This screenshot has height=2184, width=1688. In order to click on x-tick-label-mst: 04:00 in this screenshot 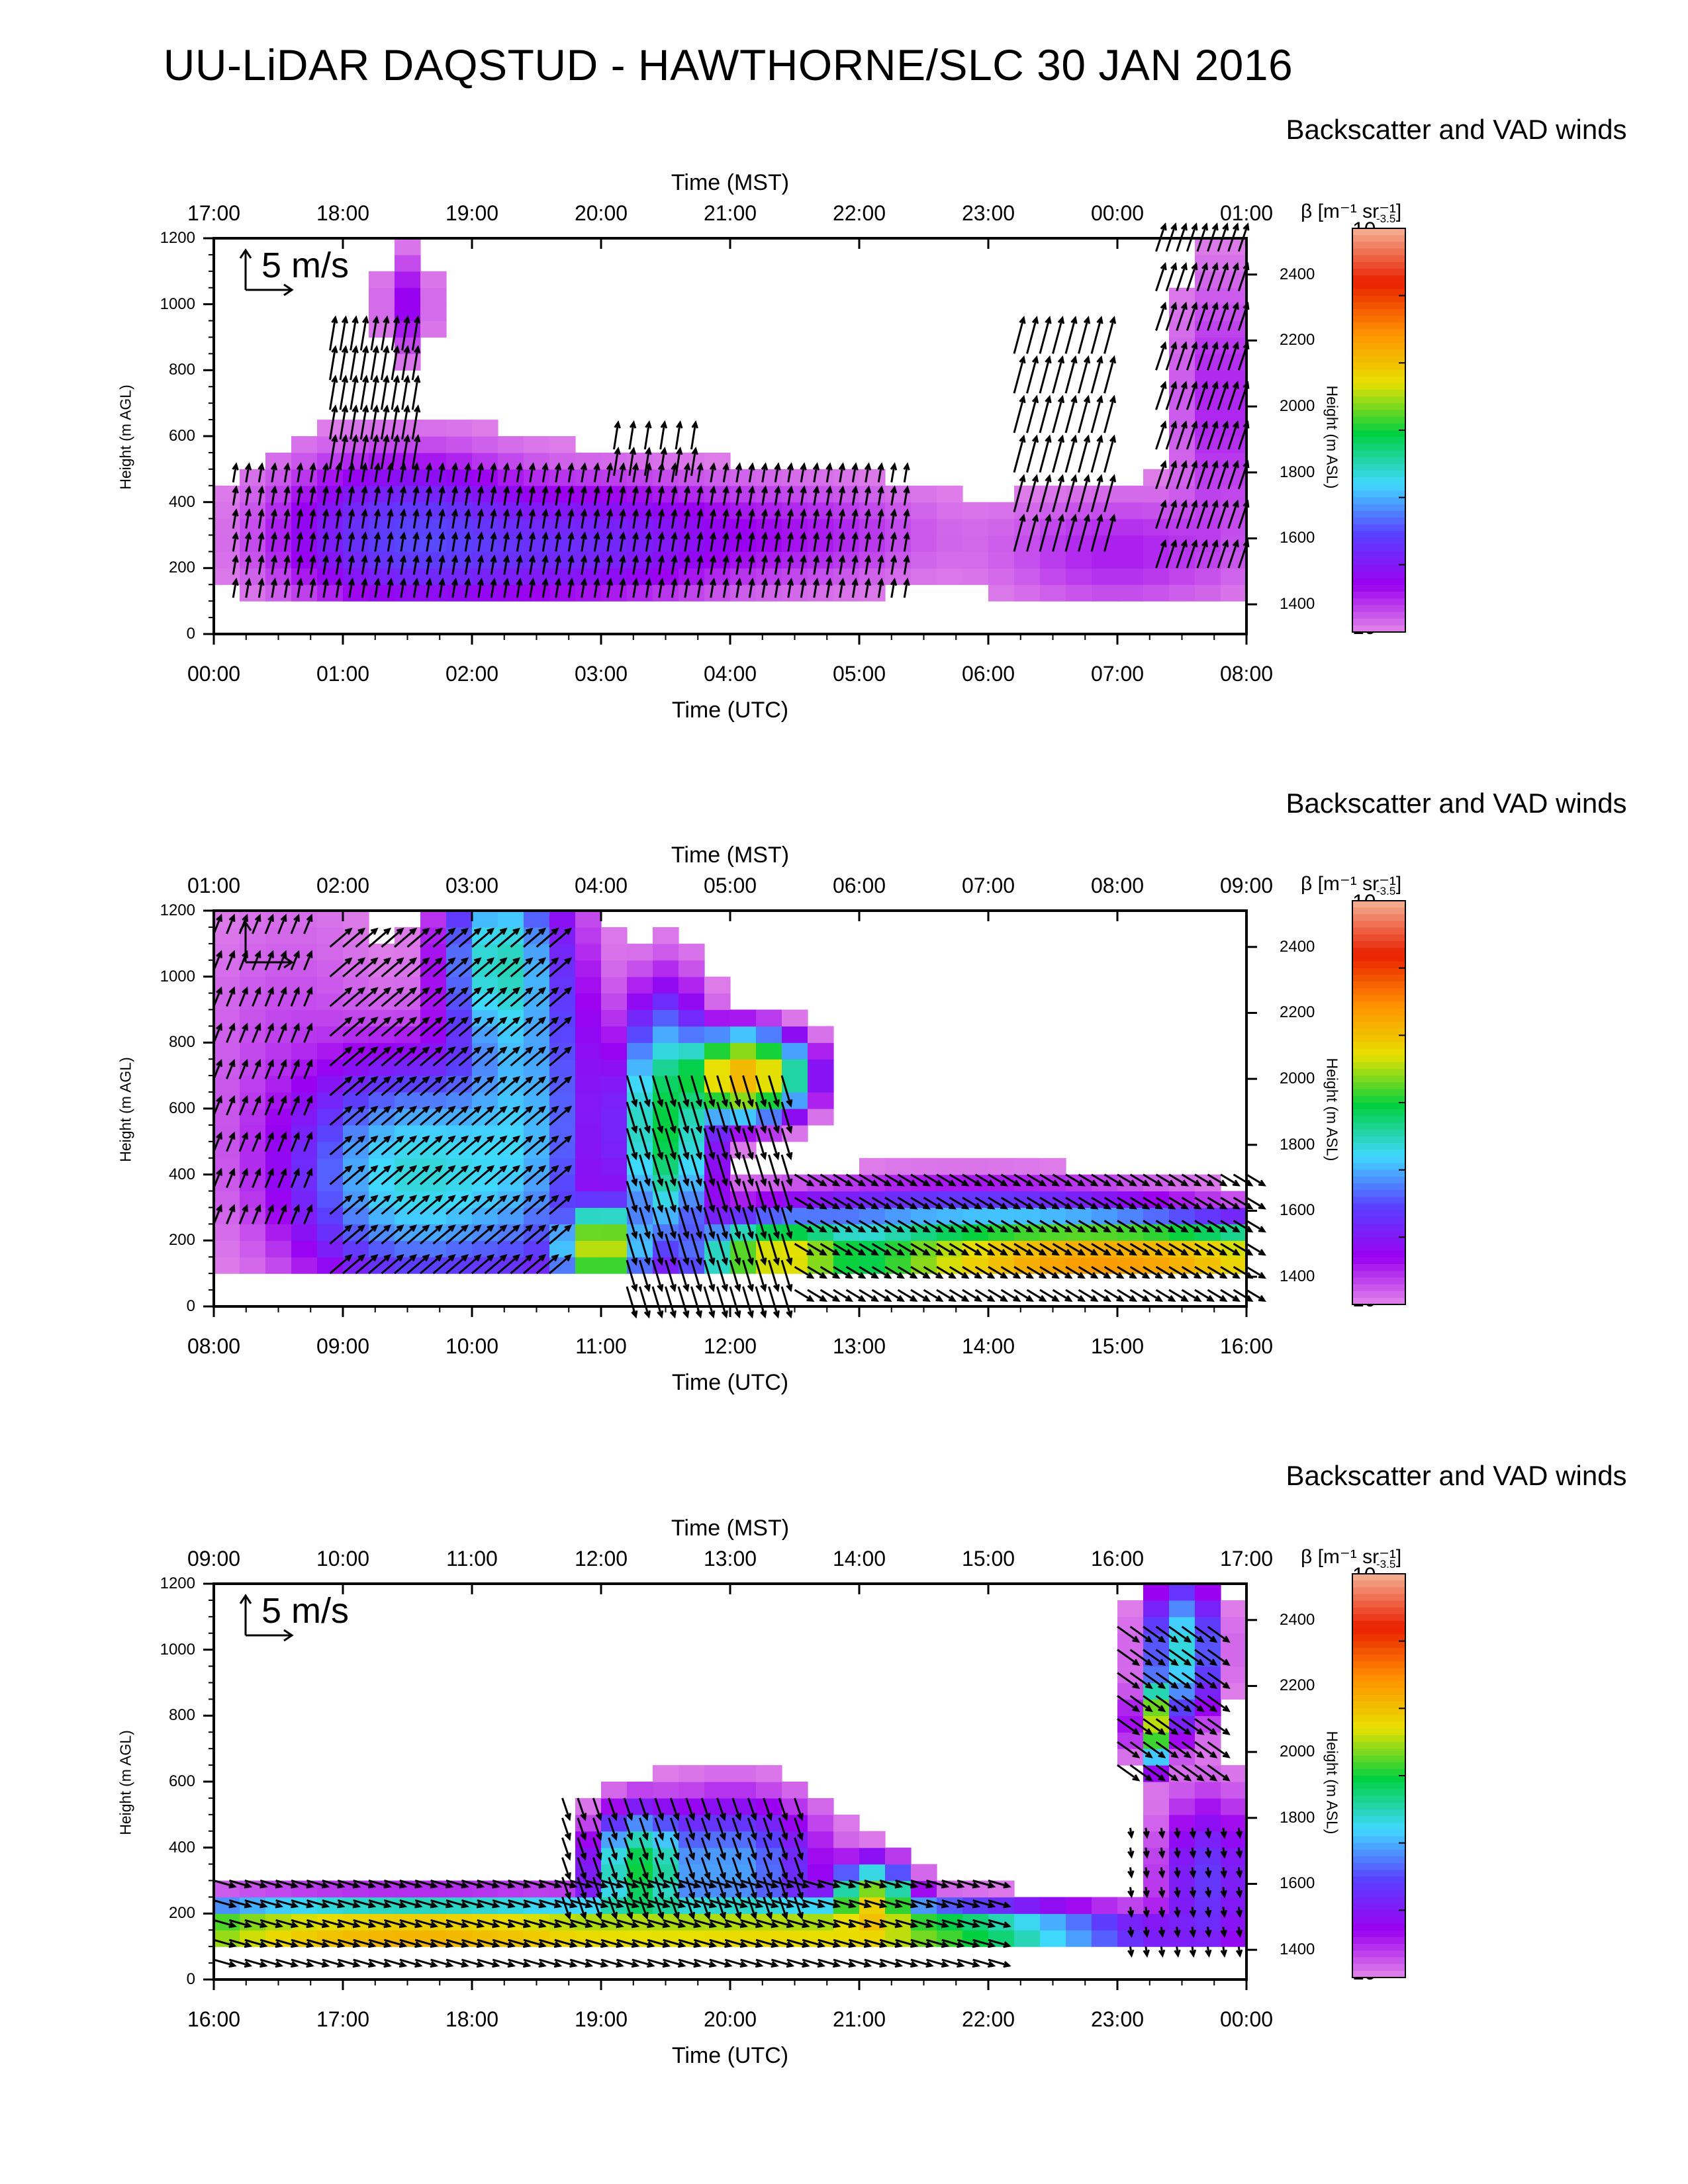, I will do `click(601, 886)`.